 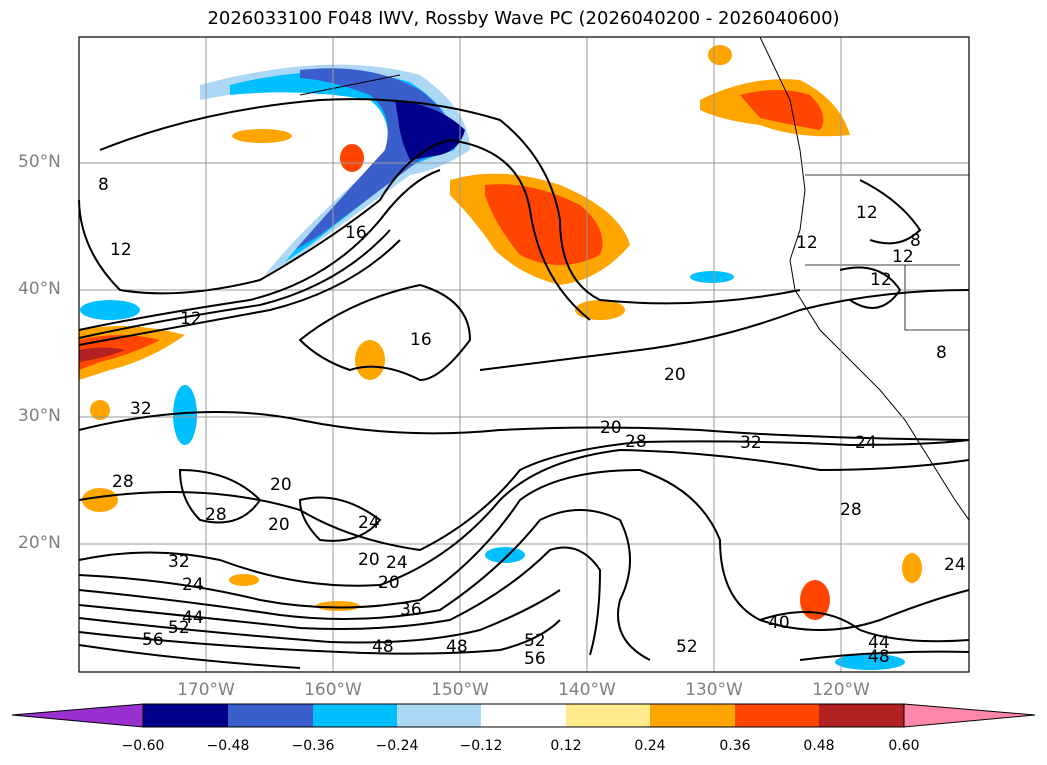 What do you see at coordinates (340, 519) in the screenshot?
I see `contour-24-loop` at bounding box center [340, 519].